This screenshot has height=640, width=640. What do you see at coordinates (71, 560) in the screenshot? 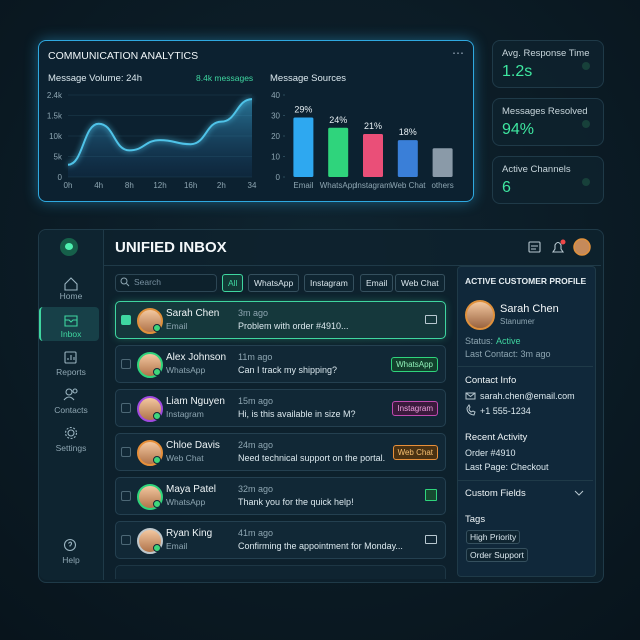
I see `nav-help: Help` at bounding box center [71, 560].